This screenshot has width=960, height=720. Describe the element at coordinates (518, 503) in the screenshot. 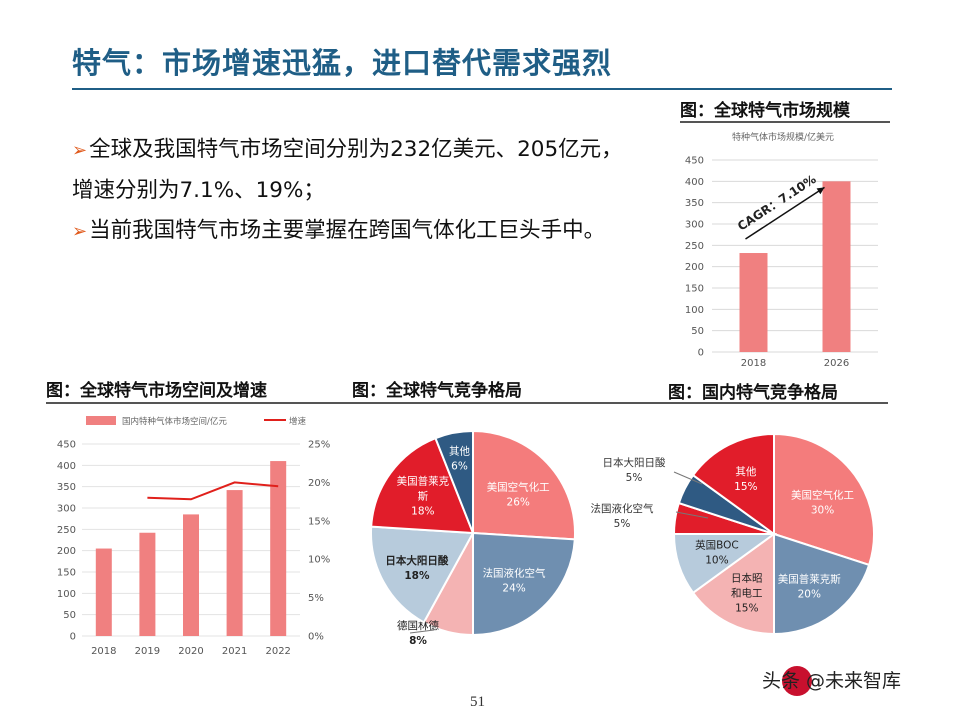

I see `pie-slice-value: 26%` at that location.